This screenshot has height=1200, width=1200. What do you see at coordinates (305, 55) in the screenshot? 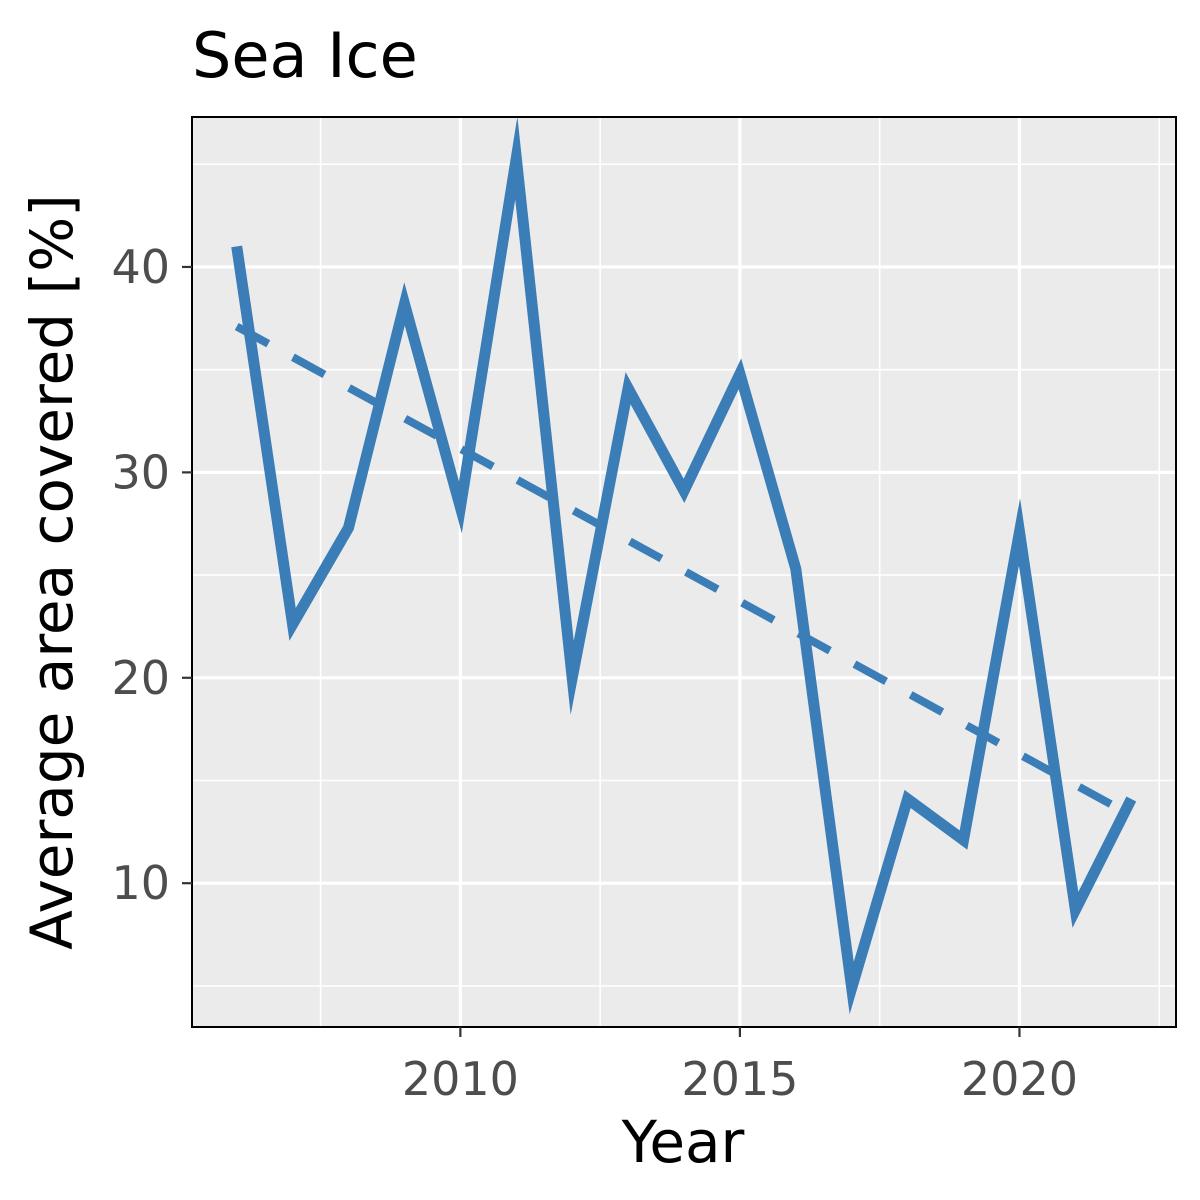
I see `chart-title: Sea Ice` at bounding box center [305, 55].